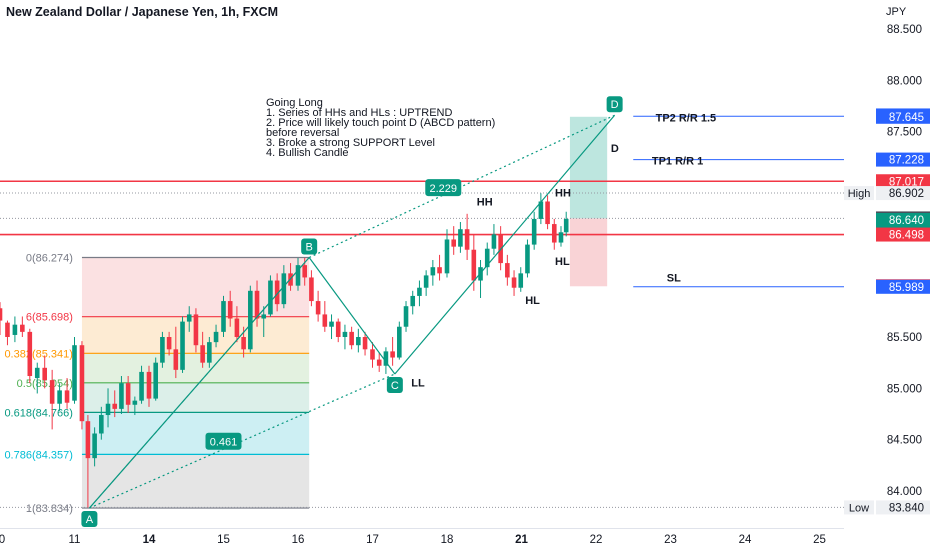 This screenshot has height=550, width=932. Describe the element at coordinates (372, 540) in the screenshot. I see `time-tick-label: 17` at that location.